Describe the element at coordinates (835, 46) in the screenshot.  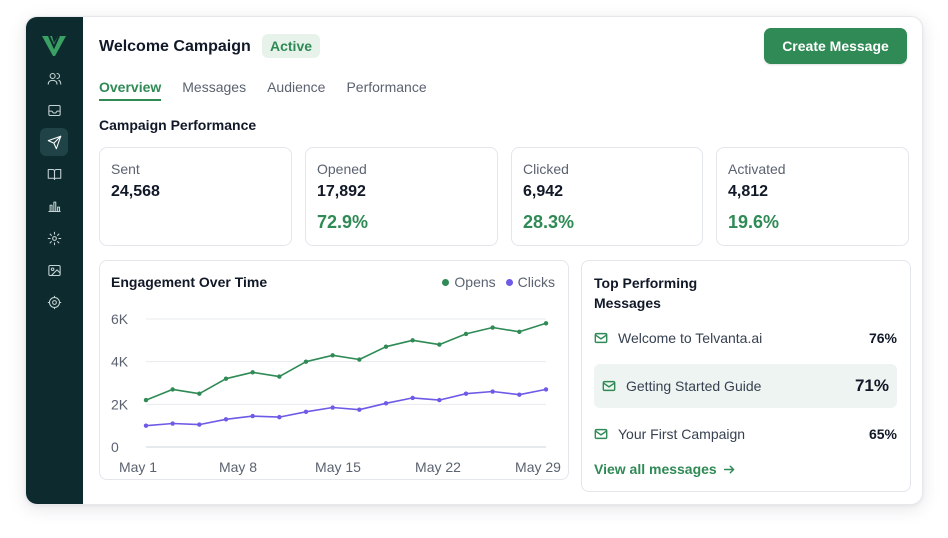
I see `create-message-button: Create Message` at that location.